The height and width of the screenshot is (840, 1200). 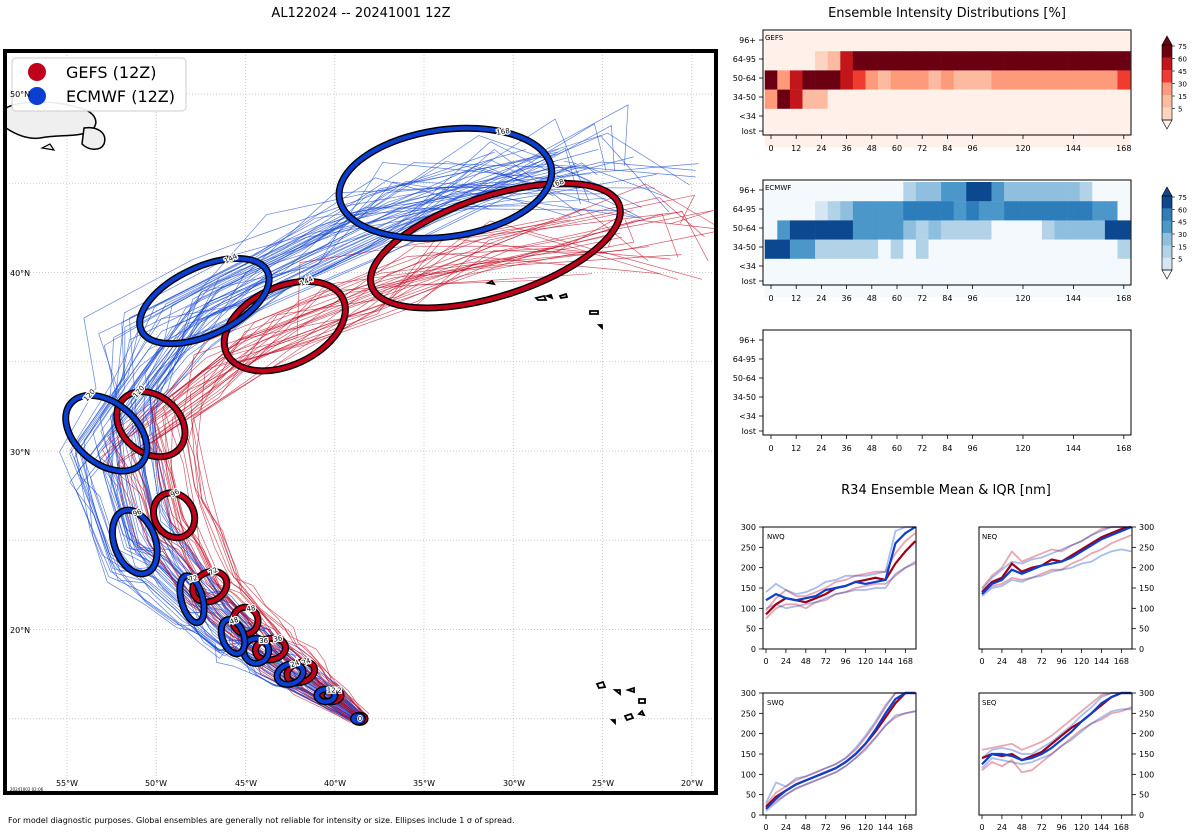 What do you see at coordinates (821, 448) in the screenshot?
I see `hour-tick-label: 24` at bounding box center [821, 448].